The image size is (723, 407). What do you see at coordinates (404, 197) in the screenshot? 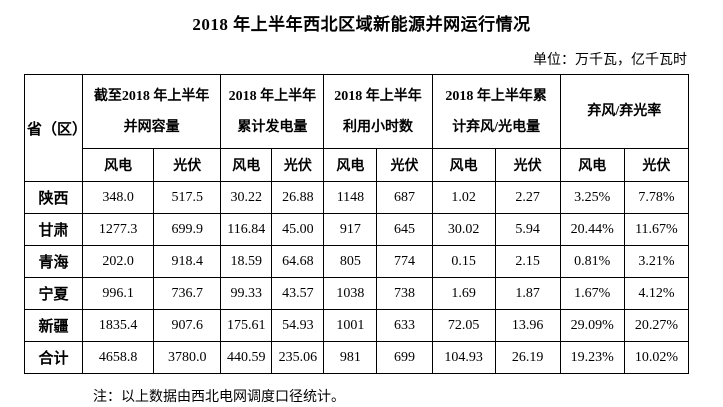
I see `table-cell: 687` at bounding box center [404, 197].